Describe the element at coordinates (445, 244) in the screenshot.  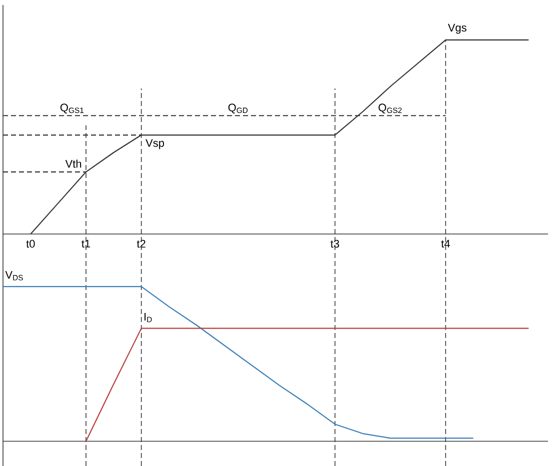
I see `x-tick-label: t4` at that location.